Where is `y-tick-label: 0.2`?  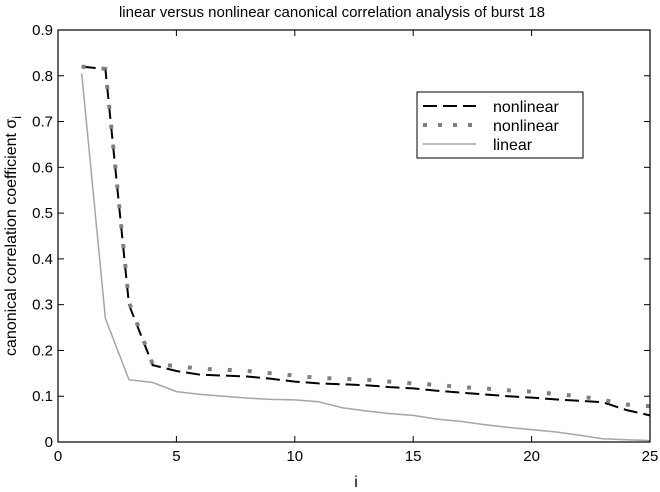
y-tick-label: 0.2 is located at coordinates (42, 350).